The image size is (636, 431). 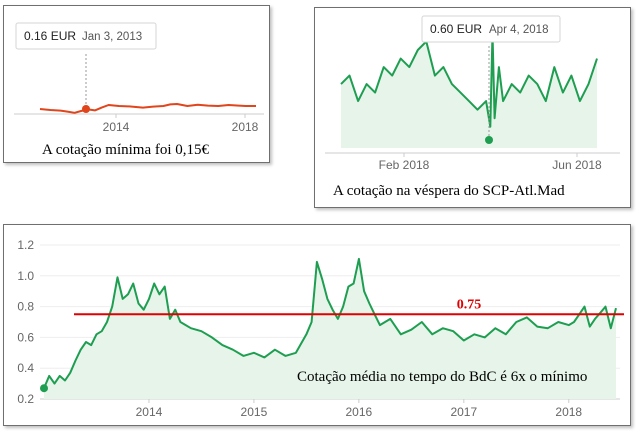 I want to click on caption: A cotação mínima foi 0,15€, so click(x=126, y=150).